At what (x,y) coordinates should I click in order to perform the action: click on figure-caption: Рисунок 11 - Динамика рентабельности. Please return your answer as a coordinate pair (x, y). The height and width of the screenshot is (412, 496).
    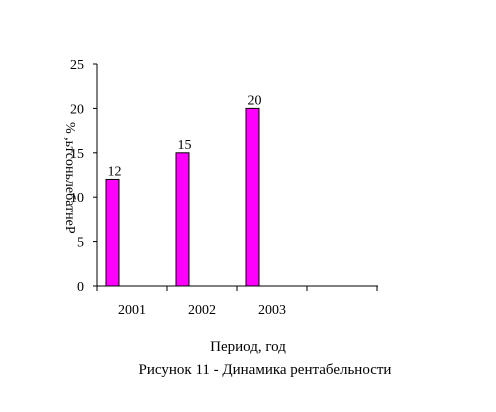
    Looking at the image, I should click on (265, 370).